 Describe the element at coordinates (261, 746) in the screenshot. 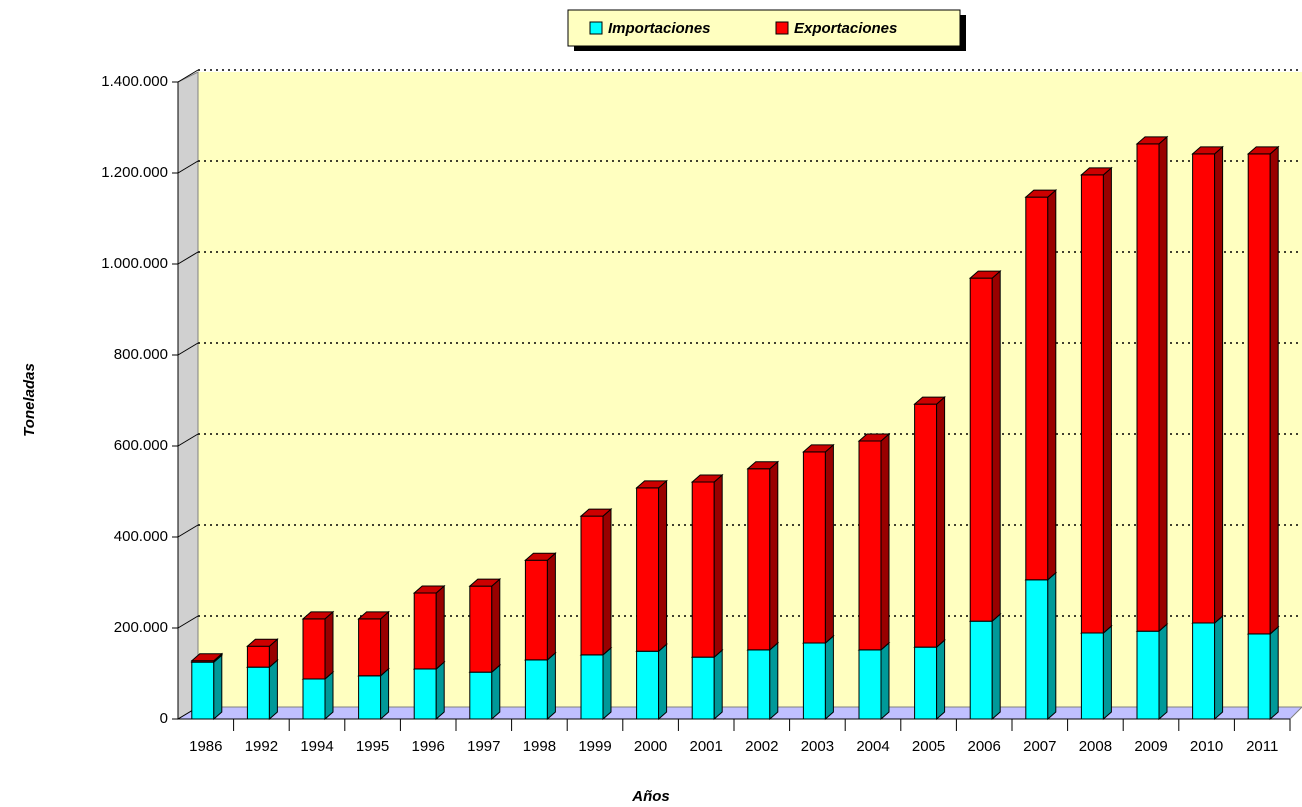

I see `x-tick-label: 1992` at that location.